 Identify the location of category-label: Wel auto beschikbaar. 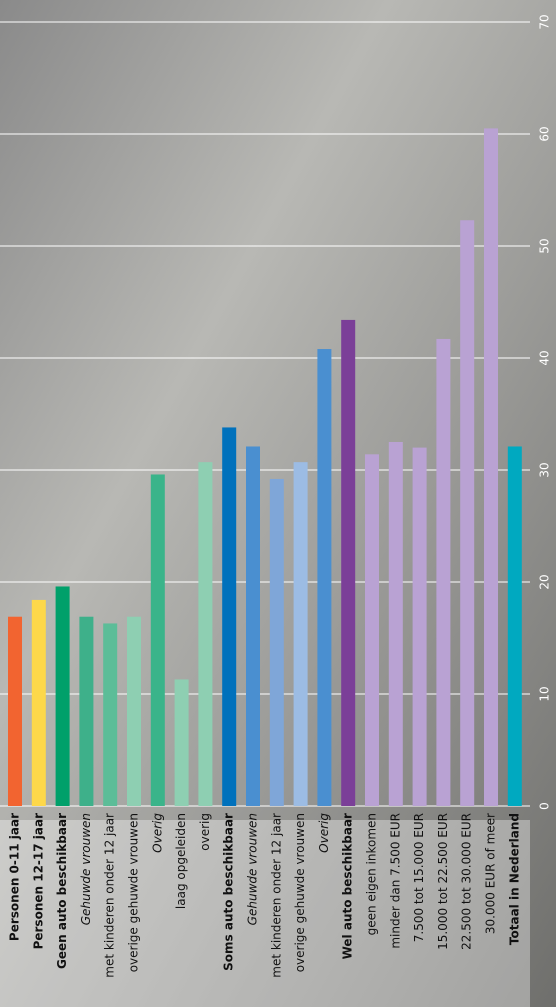
(348, 886).